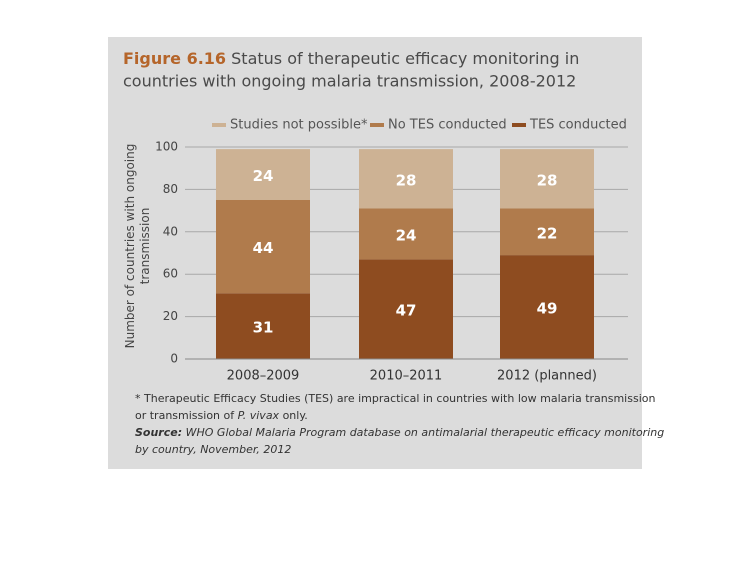 This screenshot has height=568, width=750. I want to click on data-label: 47, so click(406, 311).